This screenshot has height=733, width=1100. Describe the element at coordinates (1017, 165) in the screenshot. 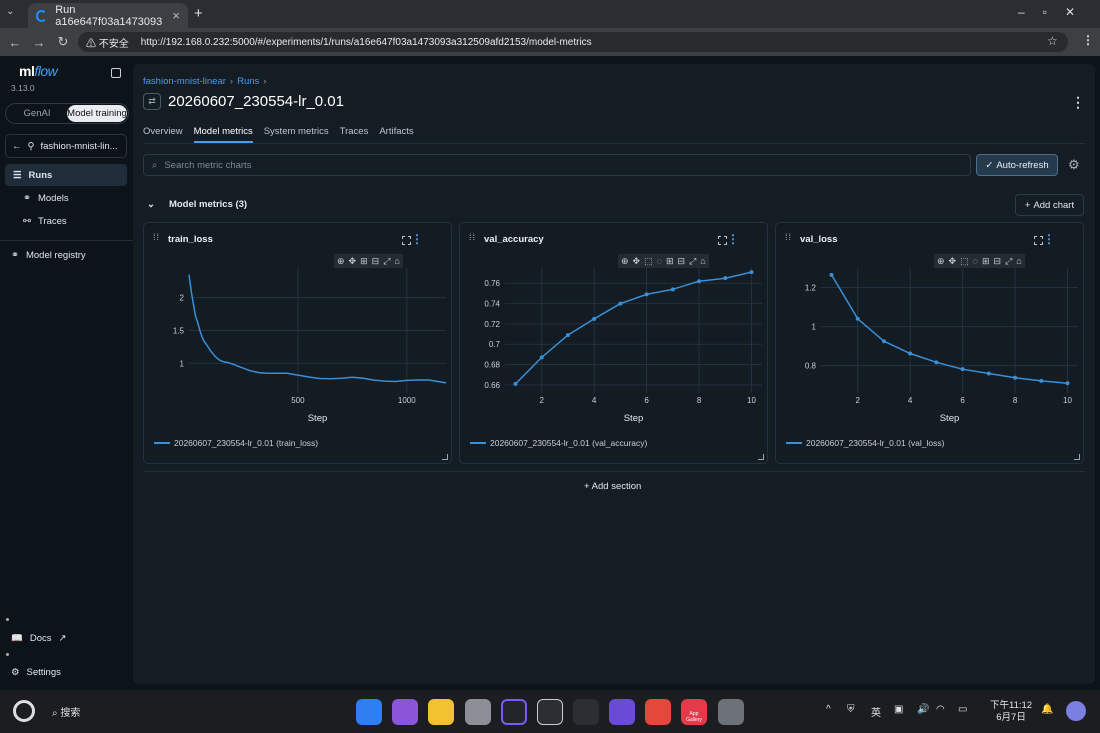

I see `auto-refresh-button: ✓ Auto-refresh` at that location.